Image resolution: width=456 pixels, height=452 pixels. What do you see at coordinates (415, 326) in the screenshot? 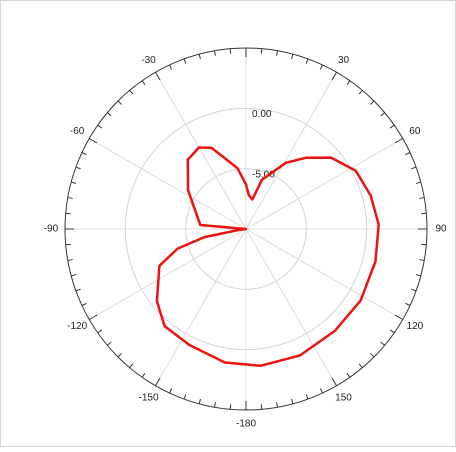
I see `theta-tick-label: 120` at bounding box center [415, 326].